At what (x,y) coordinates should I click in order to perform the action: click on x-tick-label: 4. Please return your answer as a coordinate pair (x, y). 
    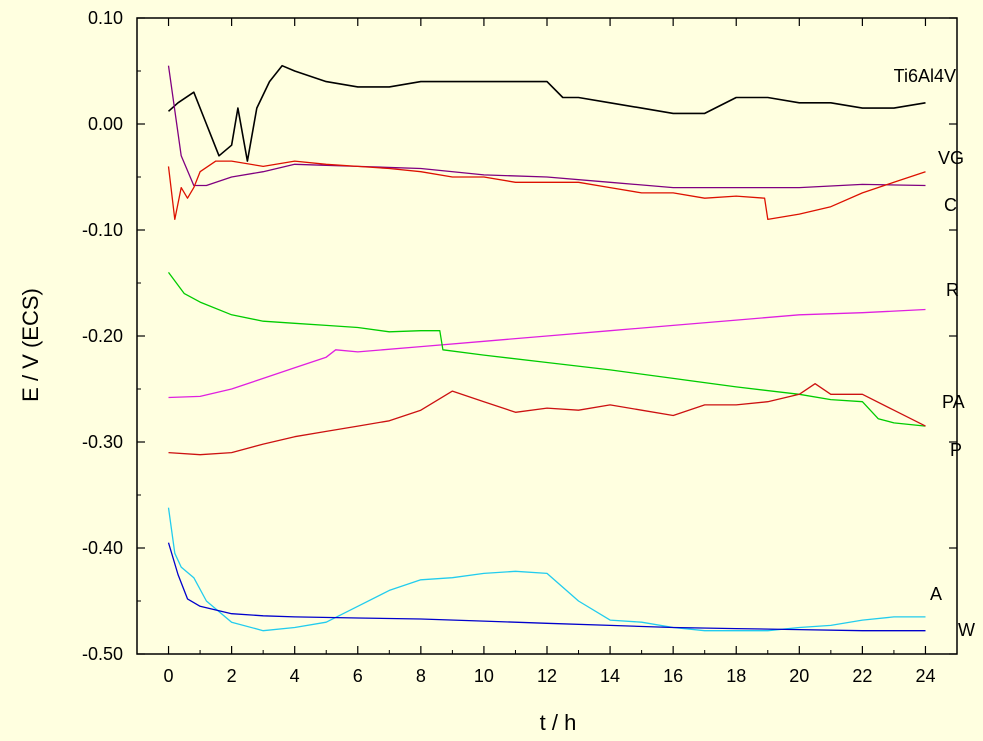
    Looking at the image, I should click on (295, 676).